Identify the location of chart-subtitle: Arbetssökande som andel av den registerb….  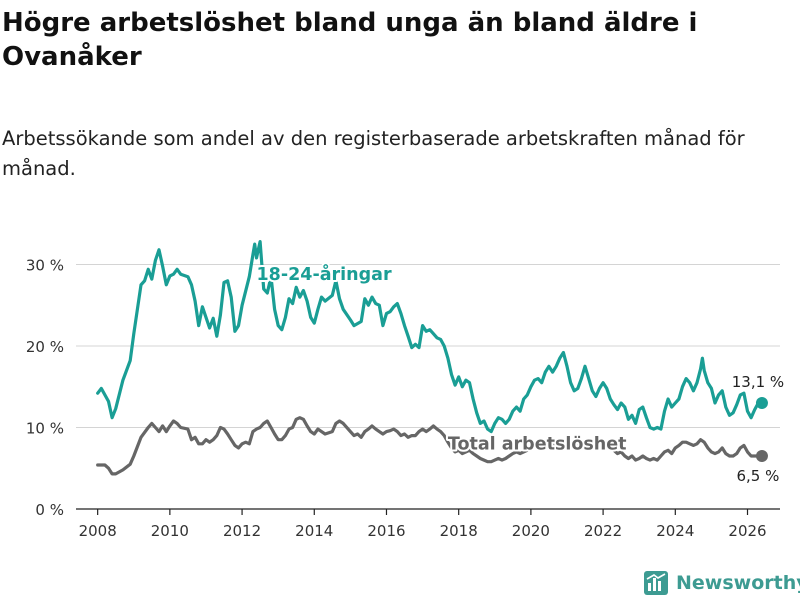
(373, 153).